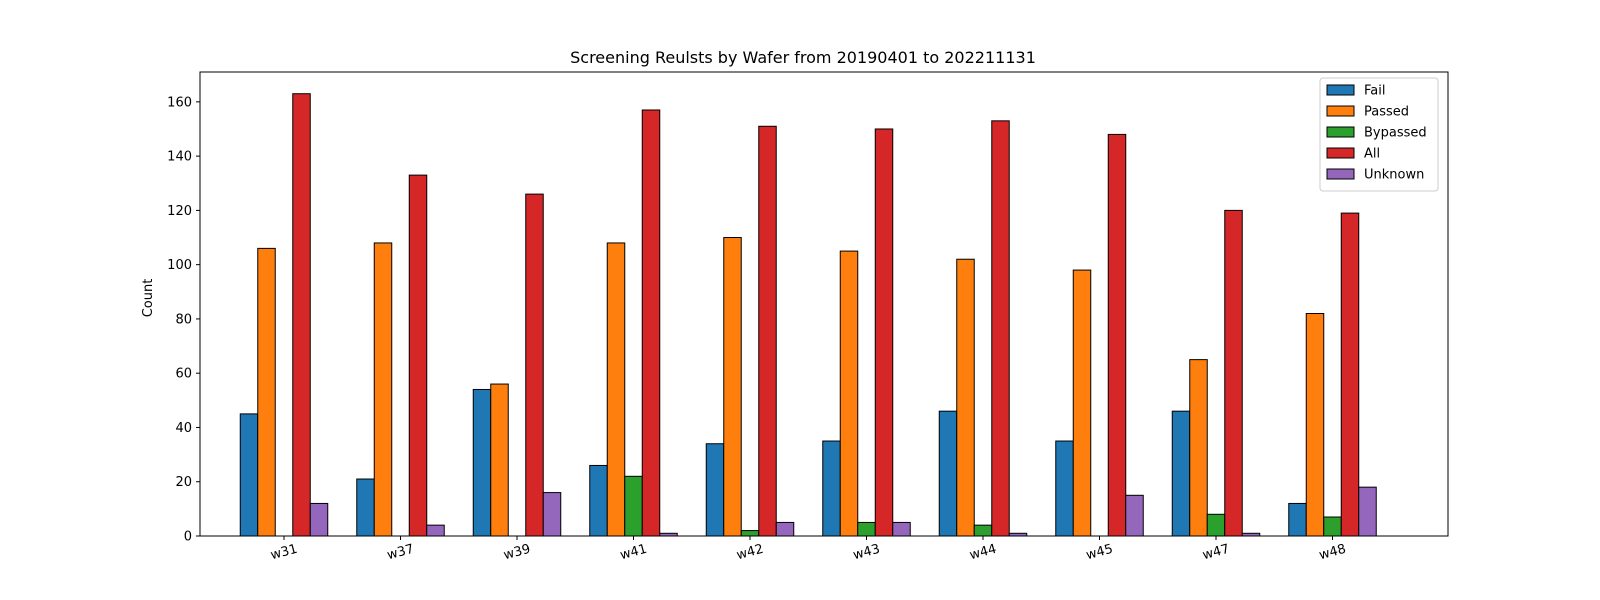 The width and height of the screenshot is (1600, 600). What do you see at coordinates (179, 157) in the screenshot?
I see `y-tick-label: 140` at bounding box center [179, 157].